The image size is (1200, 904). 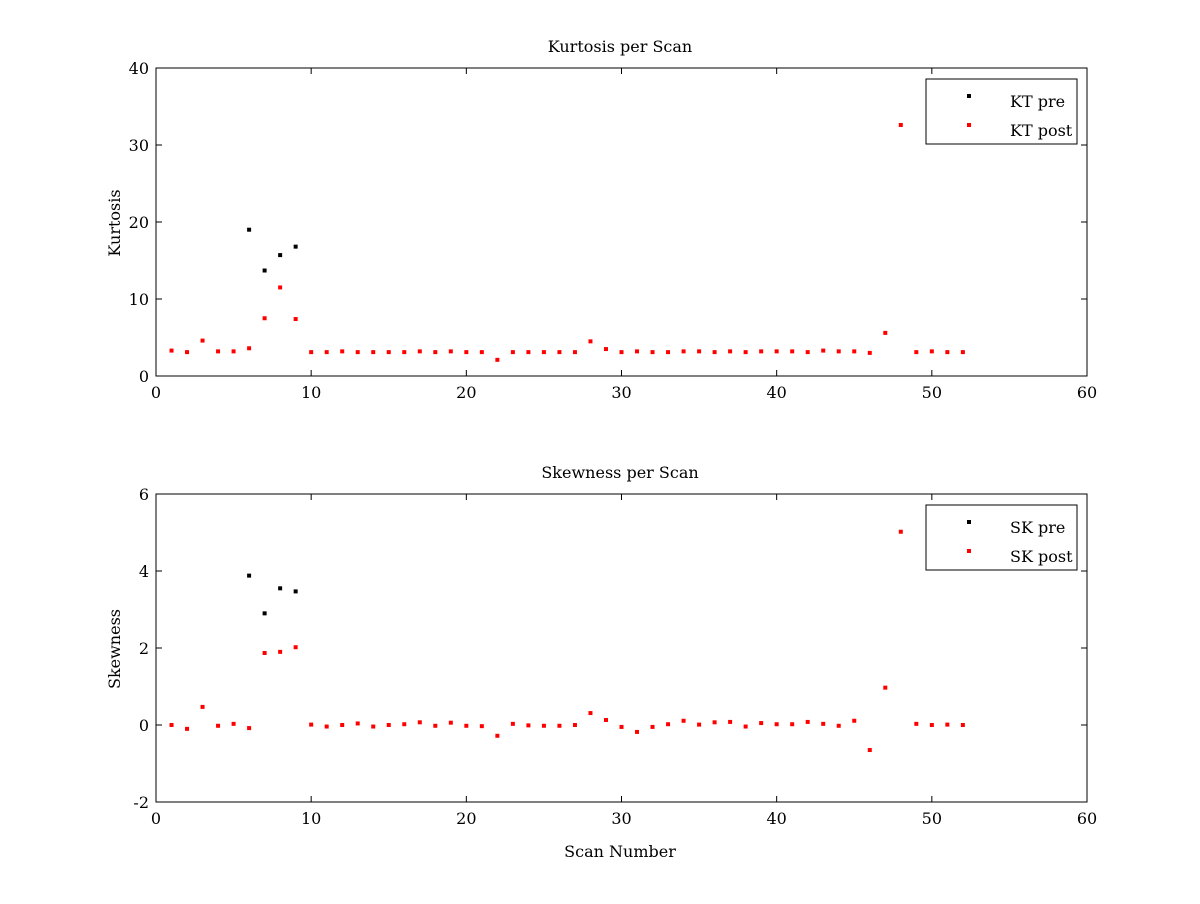 What do you see at coordinates (144, 571) in the screenshot?
I see `y-tick-label: 4` at bounding box center [144, 571].